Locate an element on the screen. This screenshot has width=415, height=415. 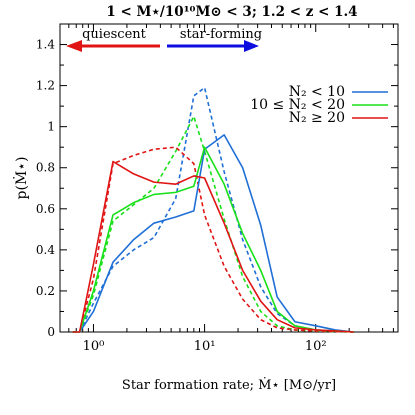
y-tick-label: 0 is located at coordinates (51, 332).